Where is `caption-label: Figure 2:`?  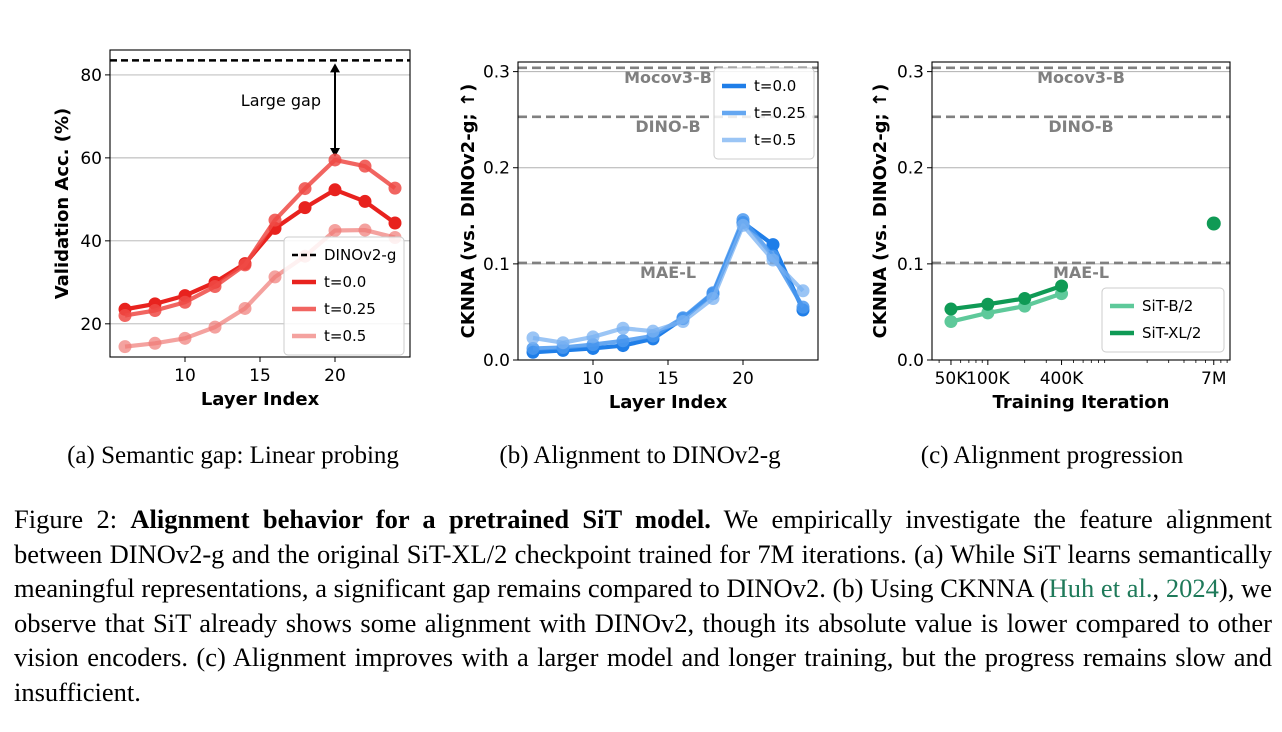
caption-label: Figure 2: is located at coordinates (66, 519).